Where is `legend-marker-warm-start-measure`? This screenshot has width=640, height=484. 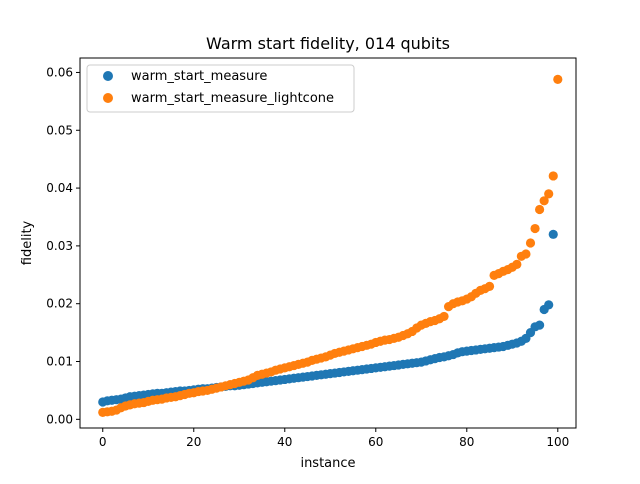 legend-marker-warm-start-measure is located at coordinates (108, 76).